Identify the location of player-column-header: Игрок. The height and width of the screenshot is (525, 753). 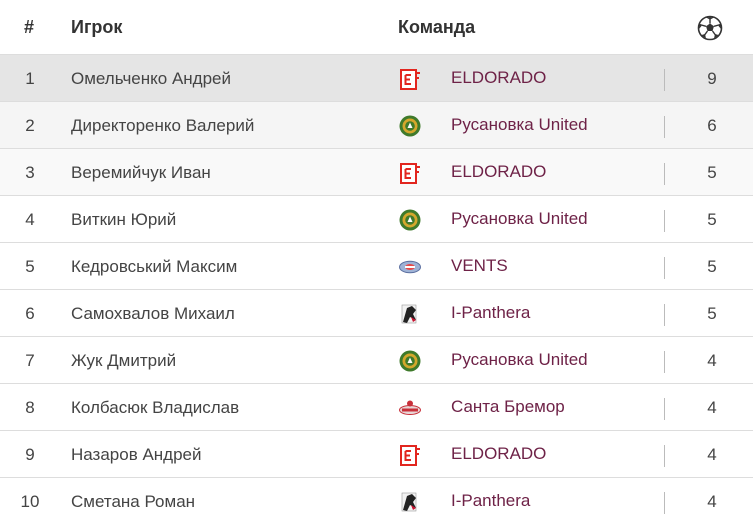
(97, 27).